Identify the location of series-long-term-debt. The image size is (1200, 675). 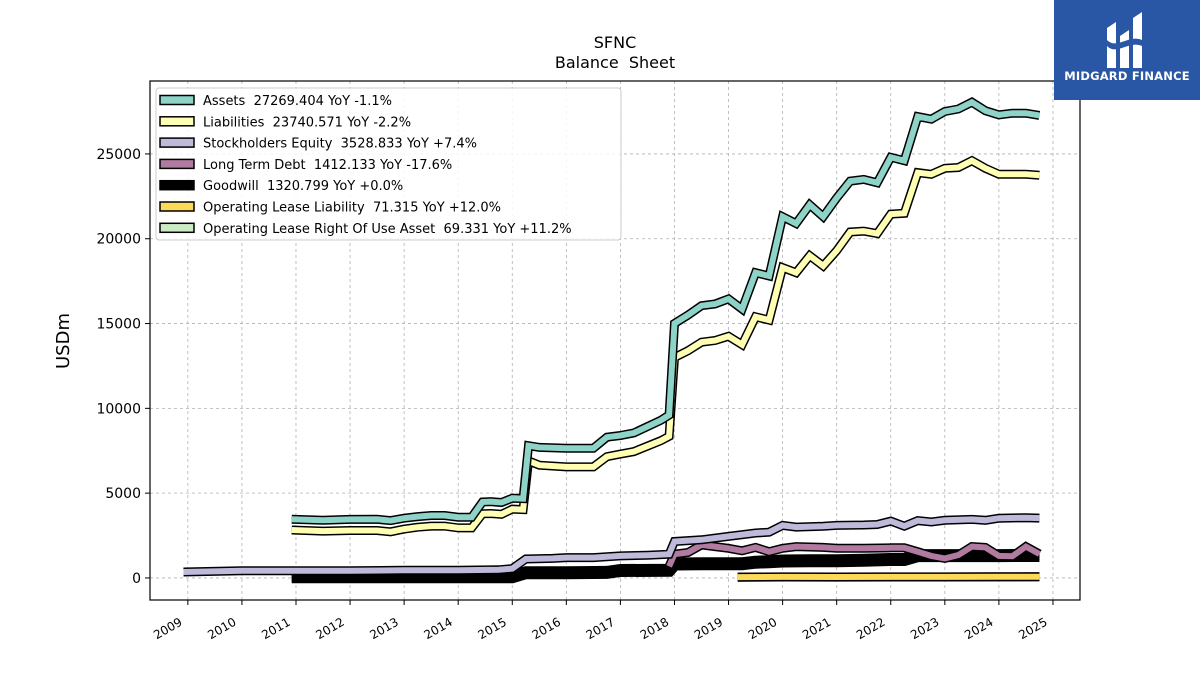
(853, 554).